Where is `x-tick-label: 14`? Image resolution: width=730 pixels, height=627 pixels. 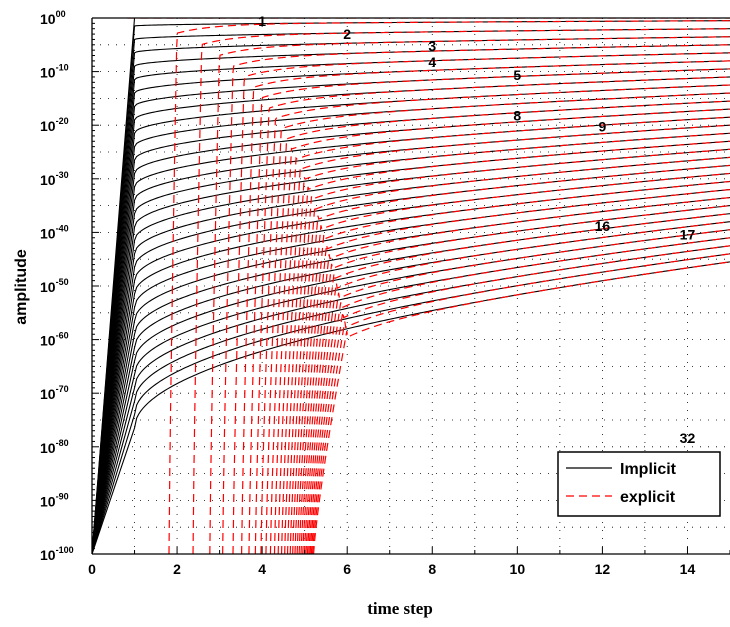
x-tick-label: 14 is located at coordinates (688, 569).